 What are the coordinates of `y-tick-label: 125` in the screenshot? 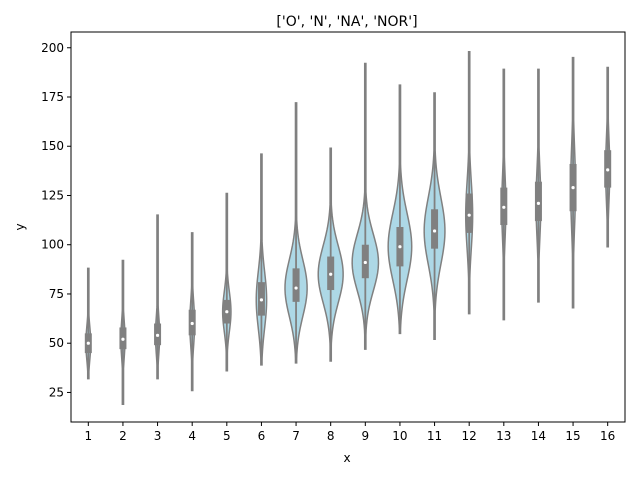 It's located at (52, 195).